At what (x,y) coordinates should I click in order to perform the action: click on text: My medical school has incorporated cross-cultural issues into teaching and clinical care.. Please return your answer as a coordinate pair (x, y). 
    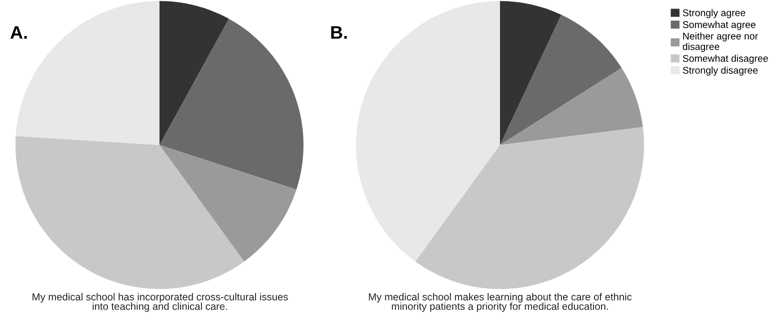
    Looking at the image, I should click on (160, 302).